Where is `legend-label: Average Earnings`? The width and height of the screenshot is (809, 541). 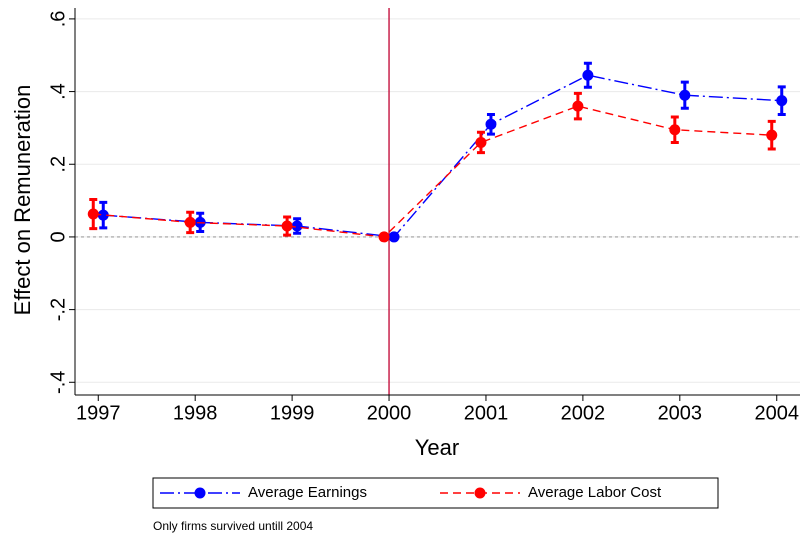 legend-label: Average Earnings is located at coordinates (307, 492).